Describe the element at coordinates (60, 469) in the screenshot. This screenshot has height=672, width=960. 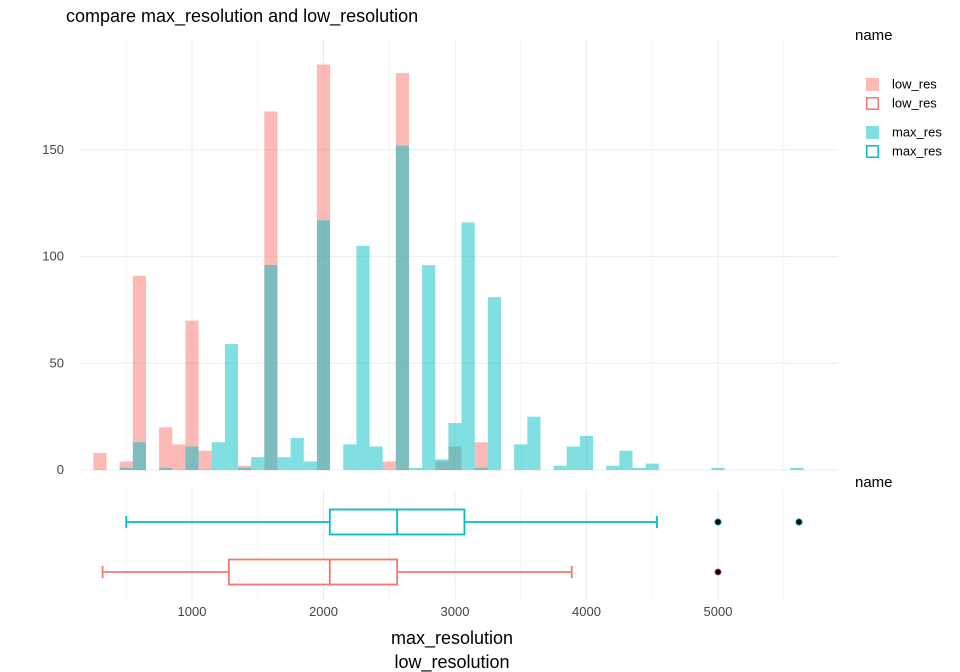
I see `y-tick-label: 0` at that location.